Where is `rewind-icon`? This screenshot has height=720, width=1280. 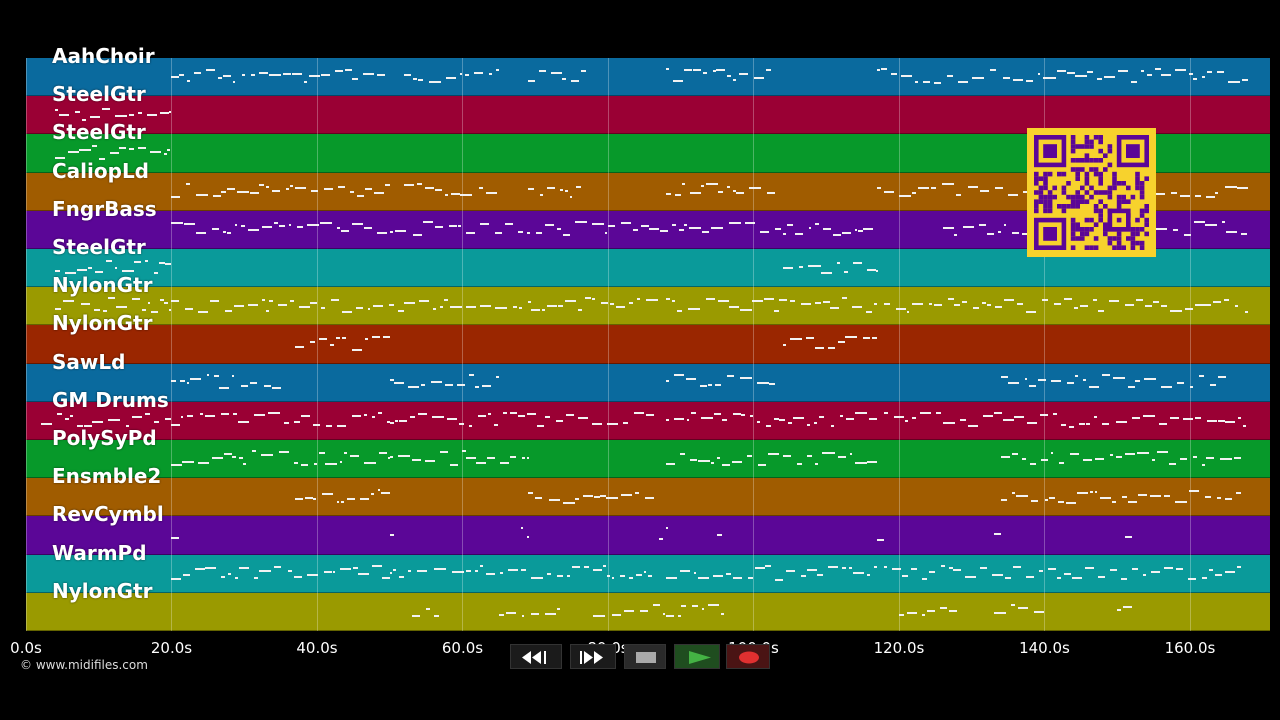
rewind-icon is located at coordinates (534, 657).